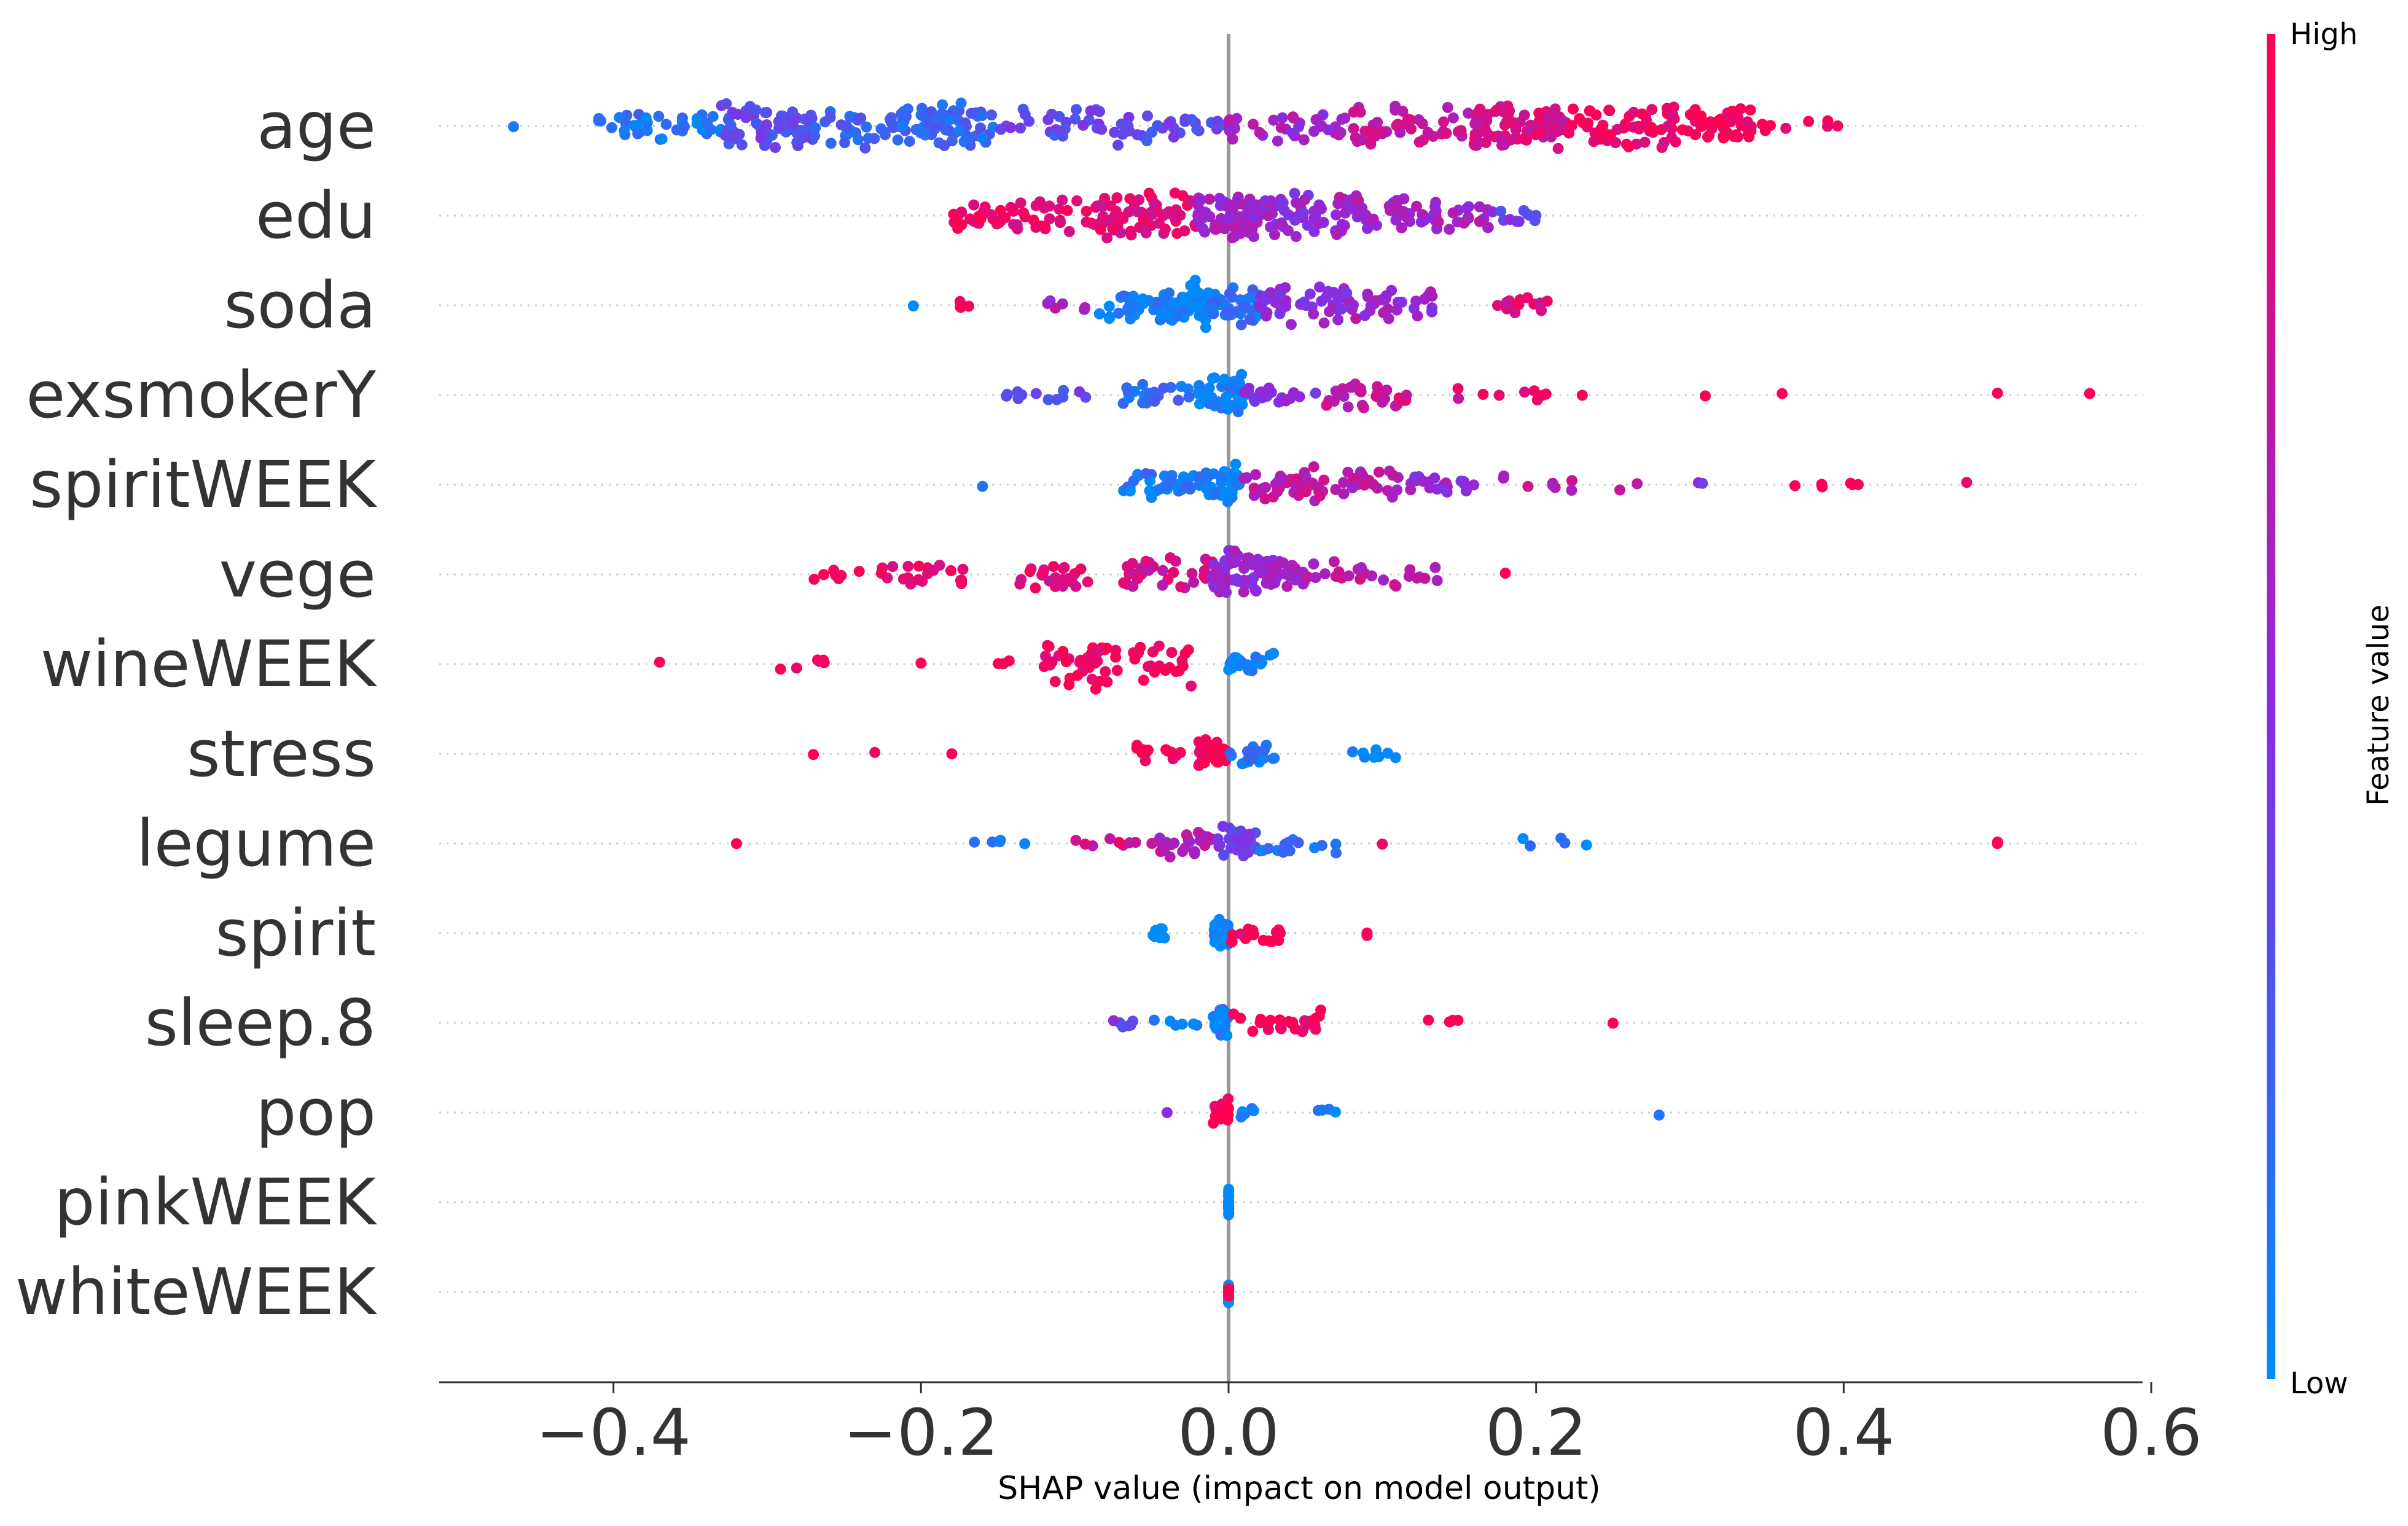 The width and height of the screenshot is (2408, 1526). I want to click on x-tick-label-0: −0.4, so click(613, 1432).